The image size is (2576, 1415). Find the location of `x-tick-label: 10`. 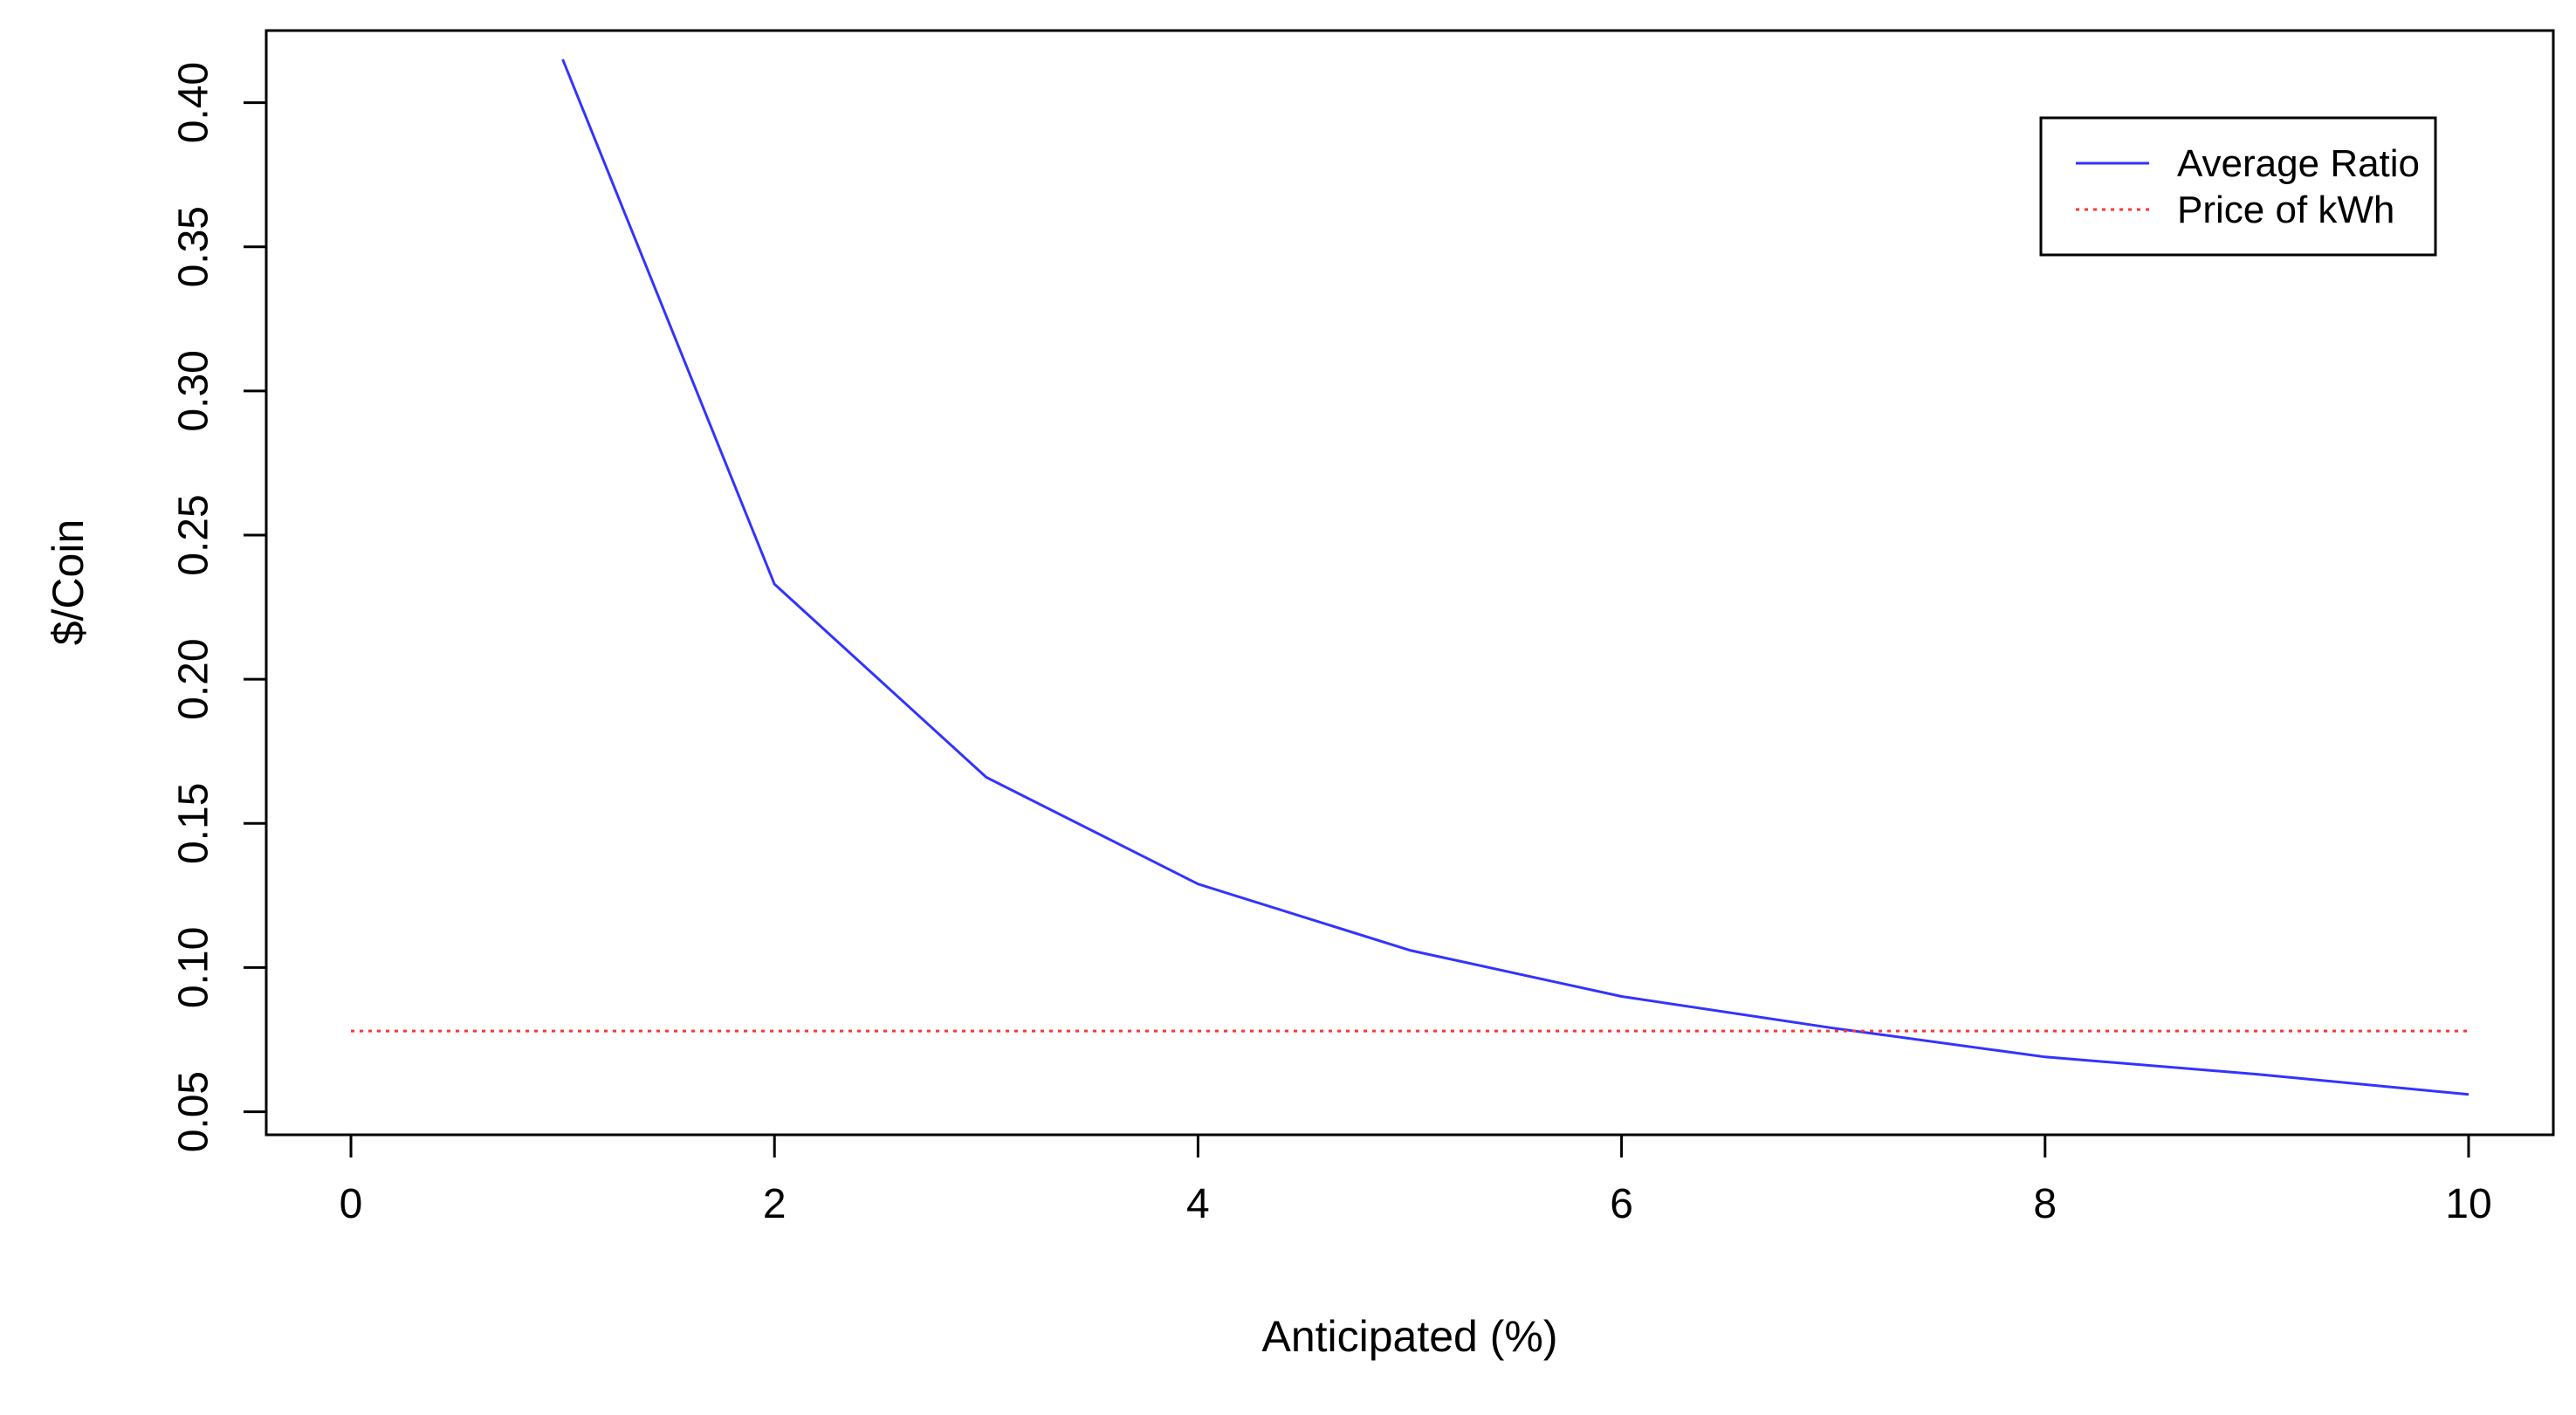

x-tick-label: 10 is located at coordinates (2468, 1204).